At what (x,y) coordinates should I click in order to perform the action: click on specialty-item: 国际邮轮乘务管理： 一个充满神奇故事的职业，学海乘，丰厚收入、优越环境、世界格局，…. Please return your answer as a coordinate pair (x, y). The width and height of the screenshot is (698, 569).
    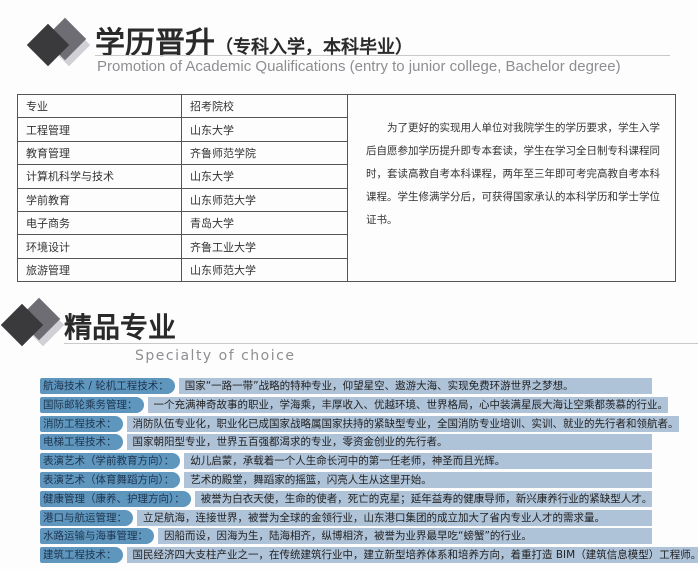
    Looking at the image, I should click on (354, 404).